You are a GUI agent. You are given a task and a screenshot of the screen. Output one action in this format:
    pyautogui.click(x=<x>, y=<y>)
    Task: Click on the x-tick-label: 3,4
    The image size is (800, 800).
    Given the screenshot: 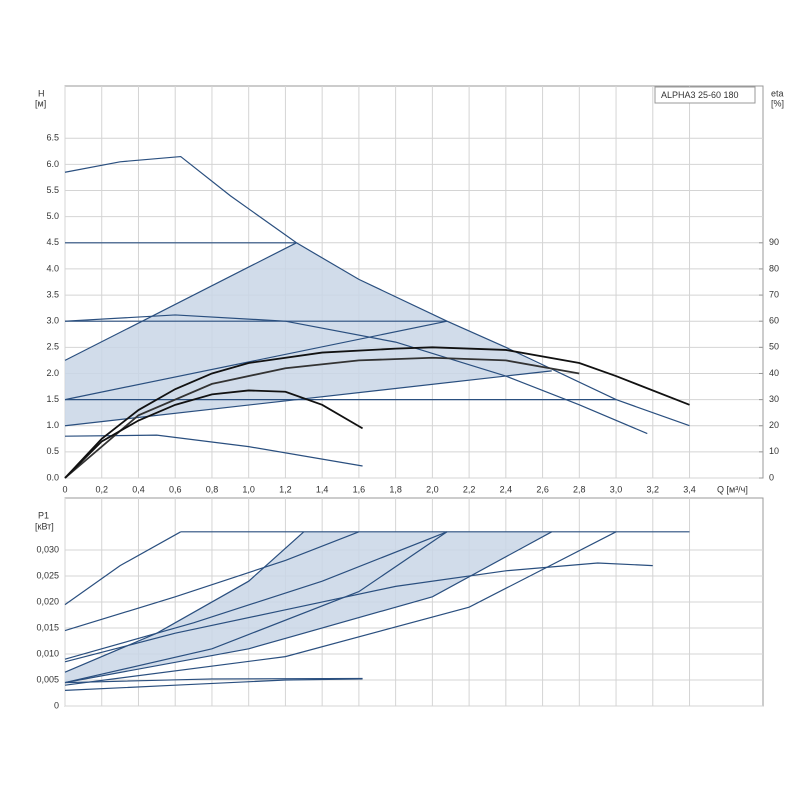 What is the action you would take?
    pyautogui.click(x=689, y=489)
    